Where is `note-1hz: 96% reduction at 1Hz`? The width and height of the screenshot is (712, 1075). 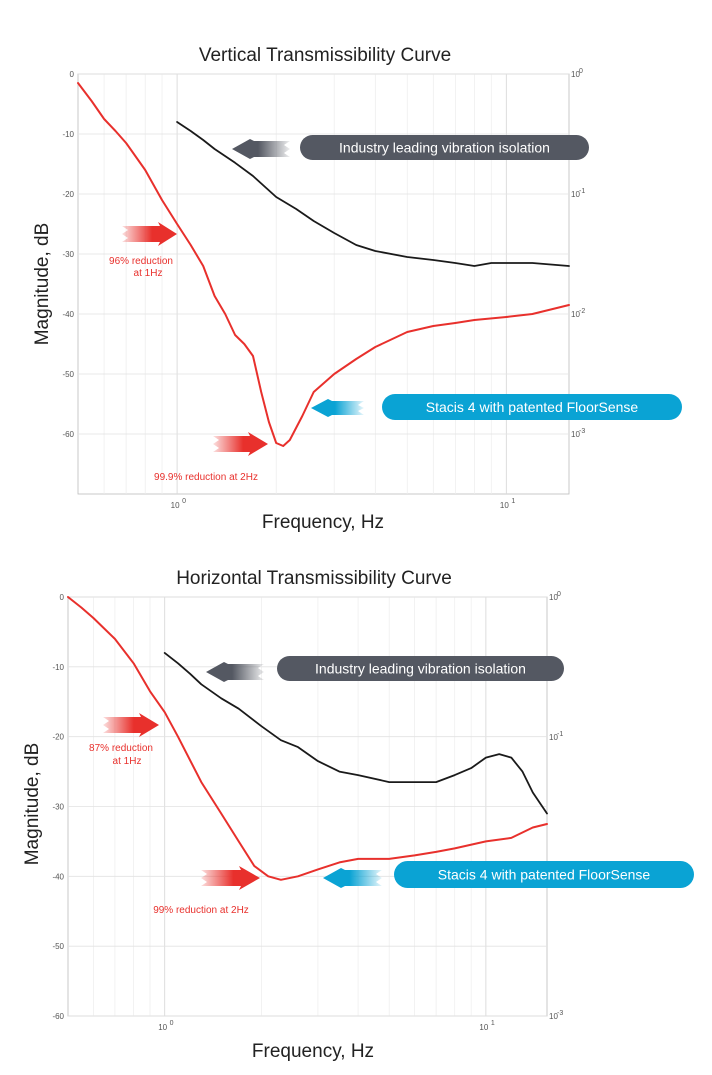
note-1hz: 96% reduction at 1Hz is located at coordinates (143, 250).